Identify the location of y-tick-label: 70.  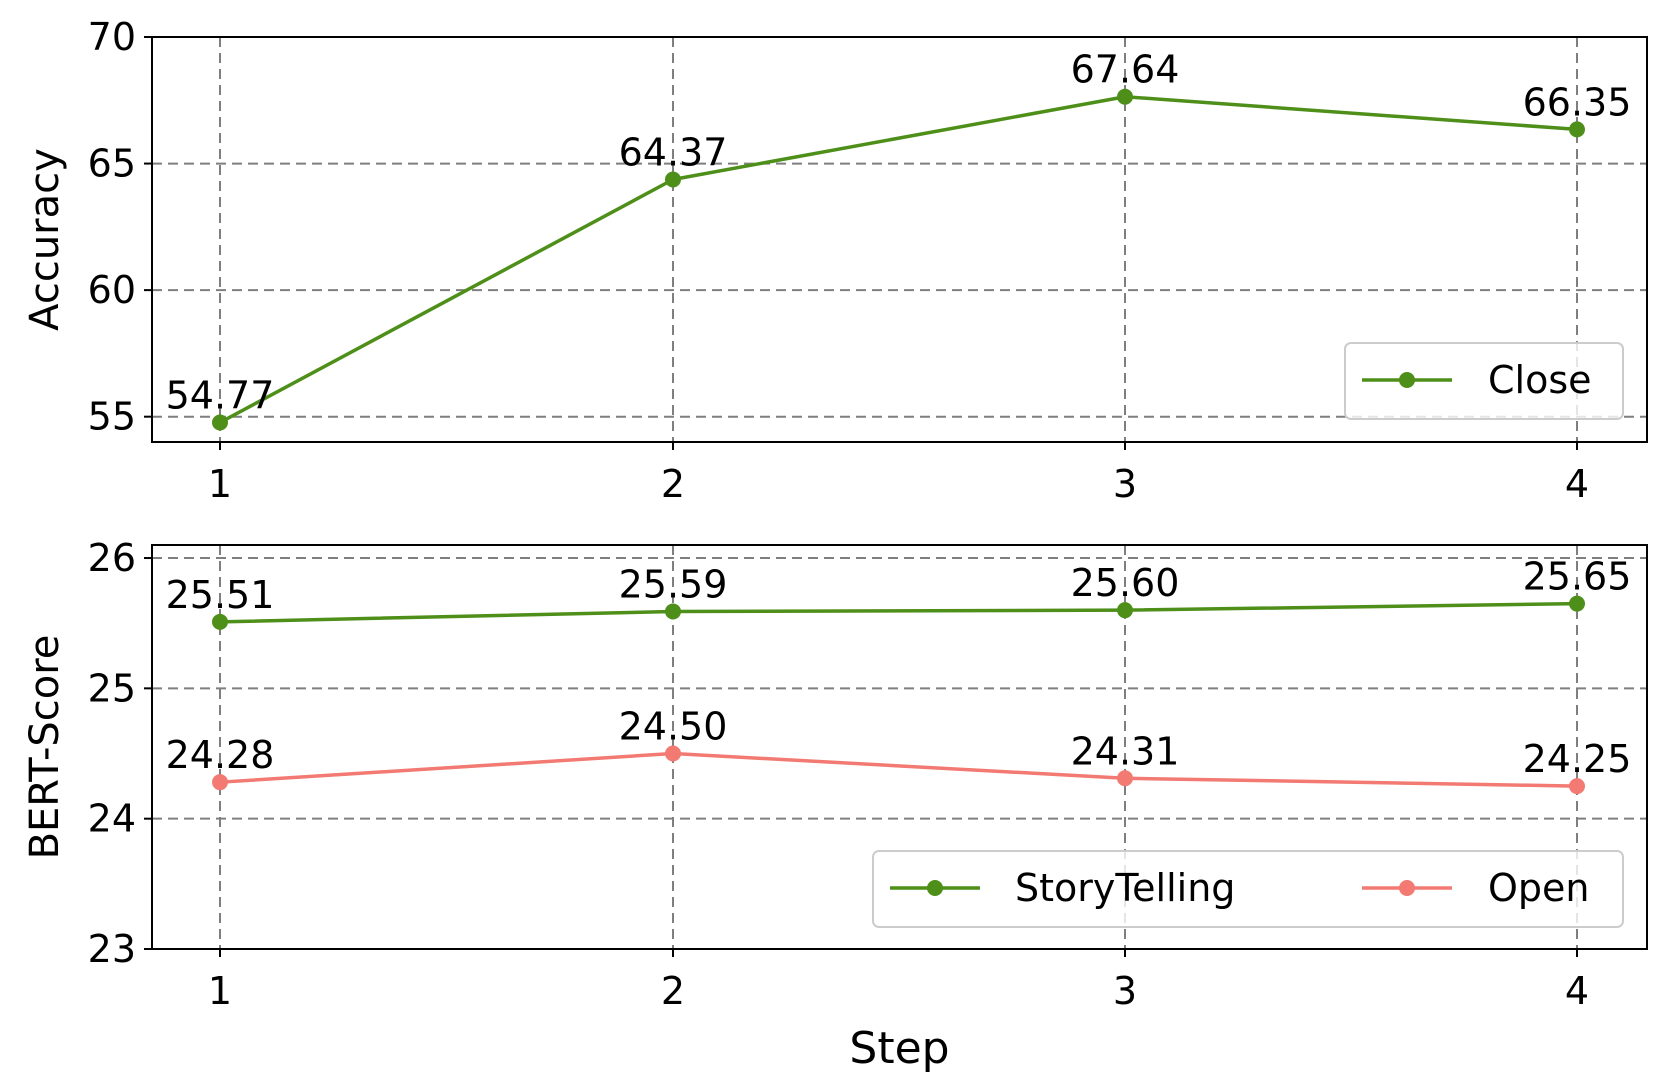
(112, 37).